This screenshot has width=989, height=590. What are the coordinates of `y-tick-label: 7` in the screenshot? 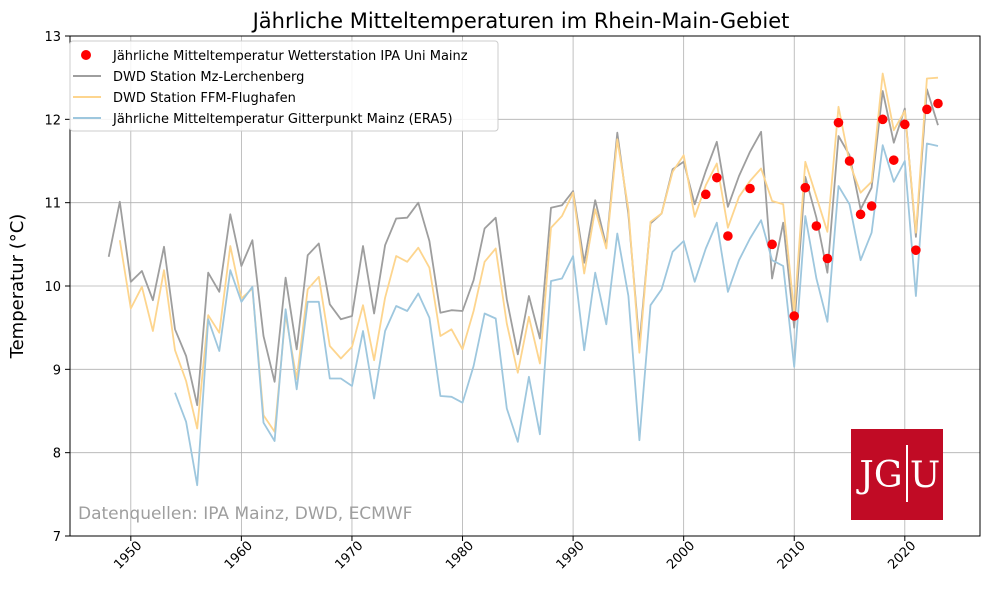 It's located at (57, 537).